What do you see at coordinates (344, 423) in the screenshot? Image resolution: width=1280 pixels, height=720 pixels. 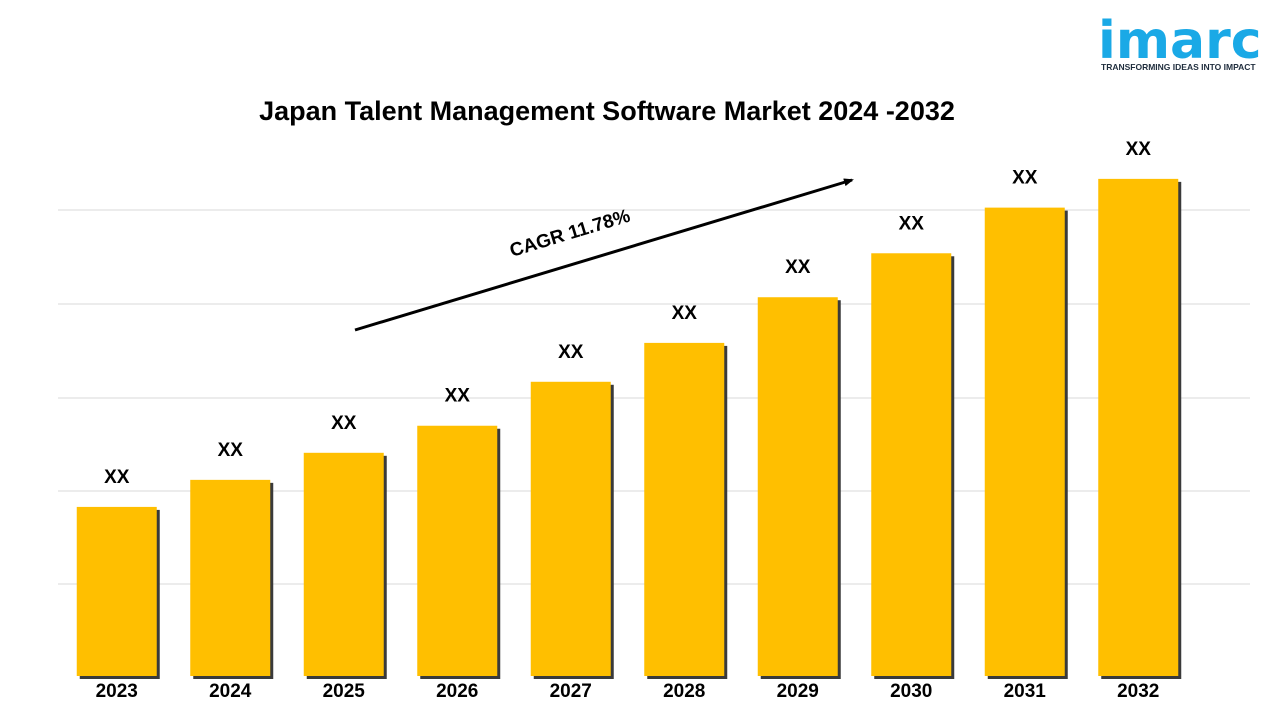 I see `value-label-2025: XX` at bounding box center [344, 423].